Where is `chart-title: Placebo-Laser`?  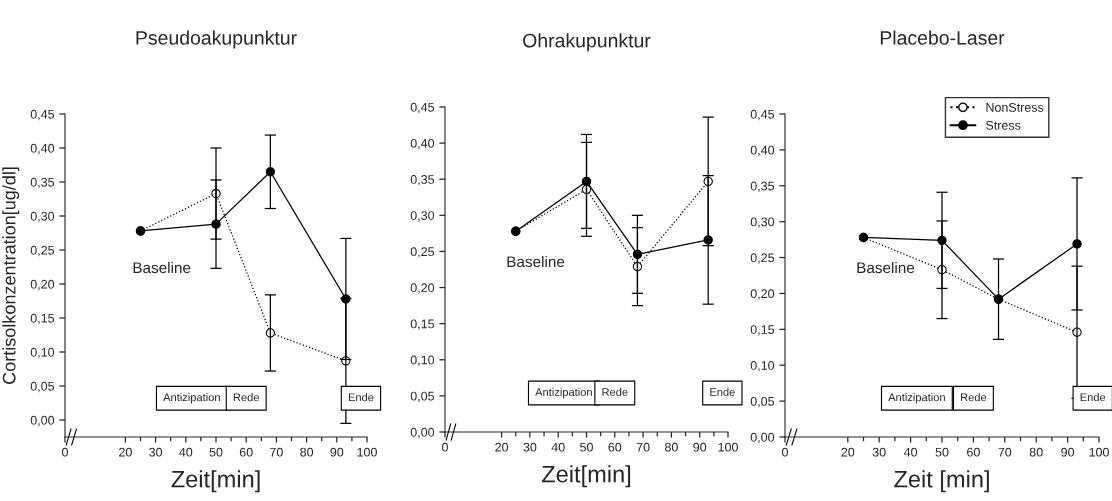
chart-title: Placebo-Laser is located at coordinates (942, 37).